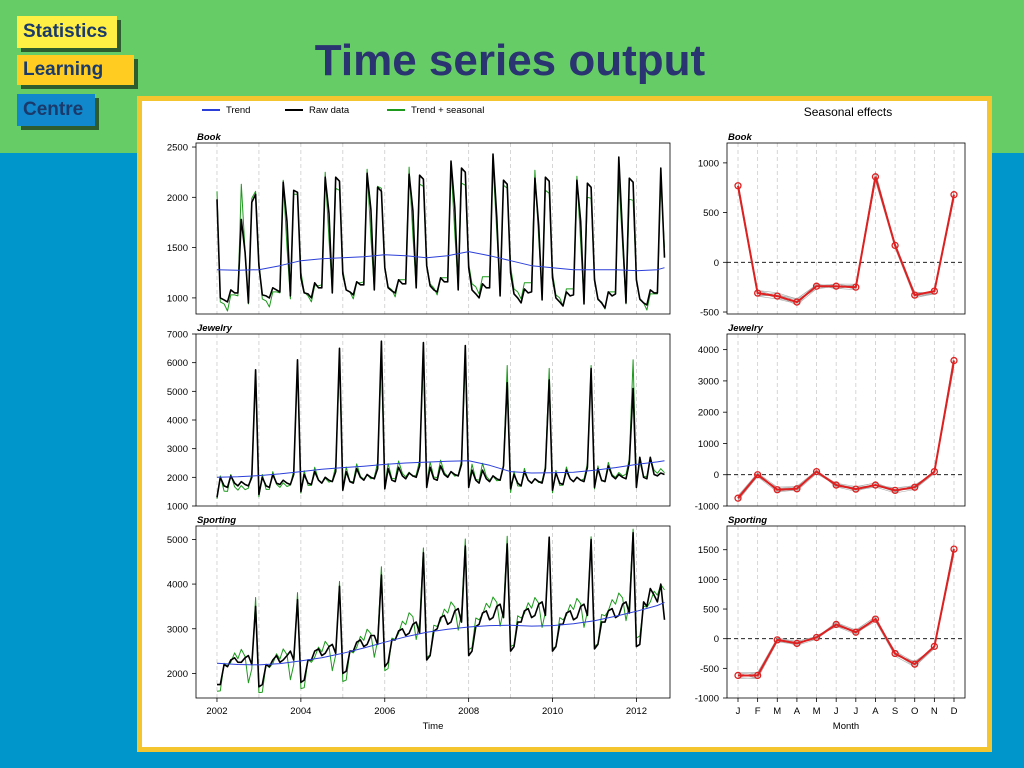 This screenshot has height=768, width=1024. Describe the element at coordinates (329, 110) in the screenshot. I see `legend-label: Raw data` at that location.